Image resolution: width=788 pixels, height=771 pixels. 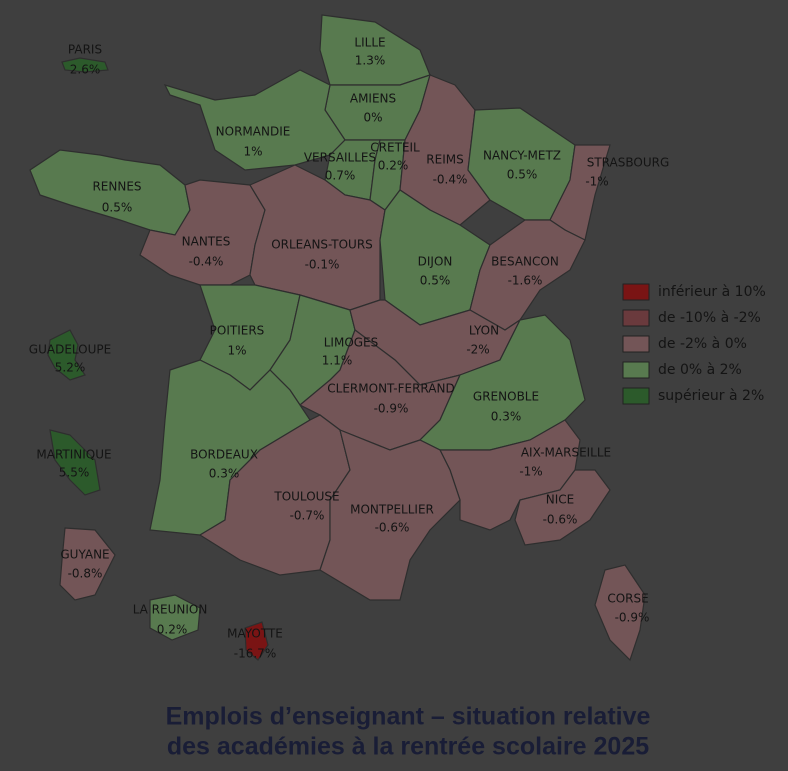 I want to click on region-name: ORLEANS-TOURS, so click(x=322, y=245).